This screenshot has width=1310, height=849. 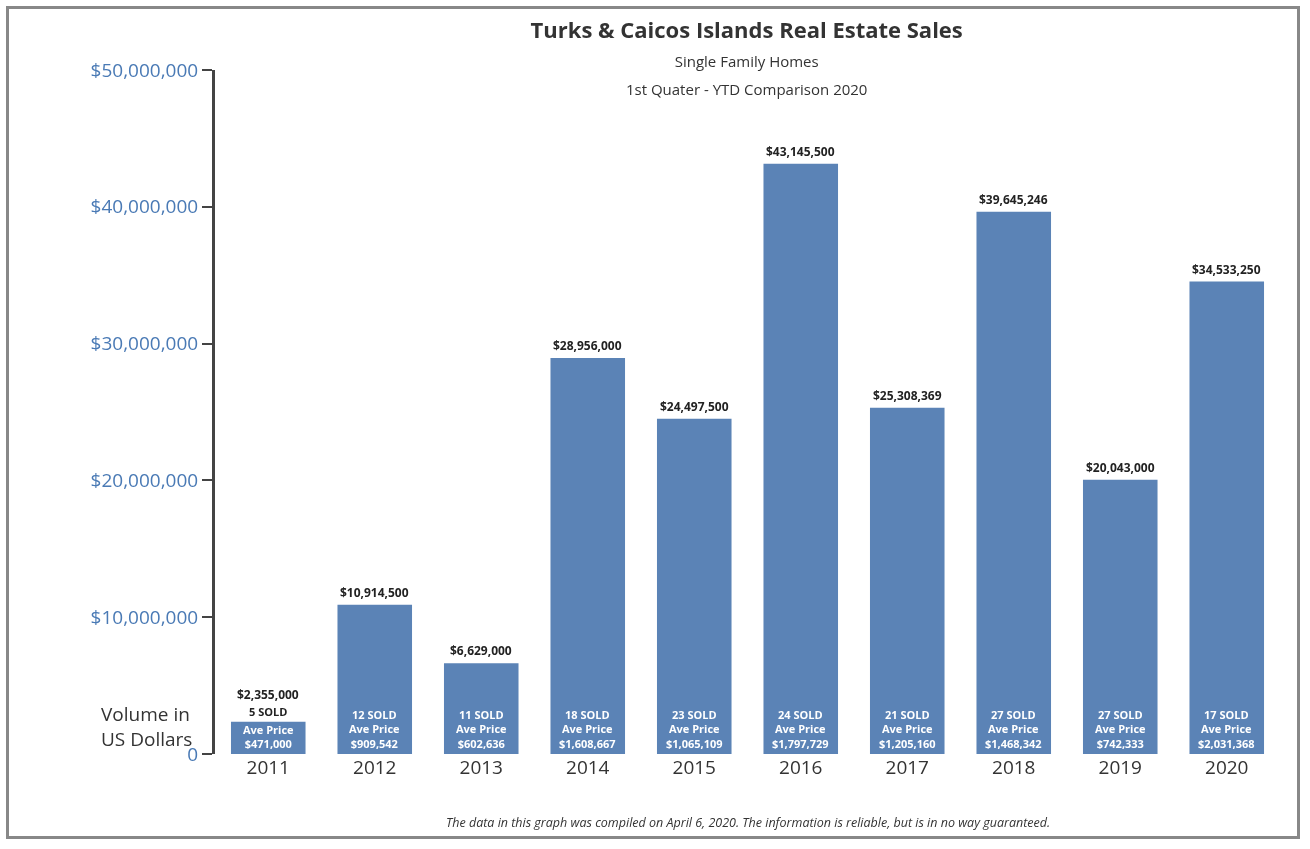 I want to click on data-label: $43,145,500, so click(x=800, y=151).